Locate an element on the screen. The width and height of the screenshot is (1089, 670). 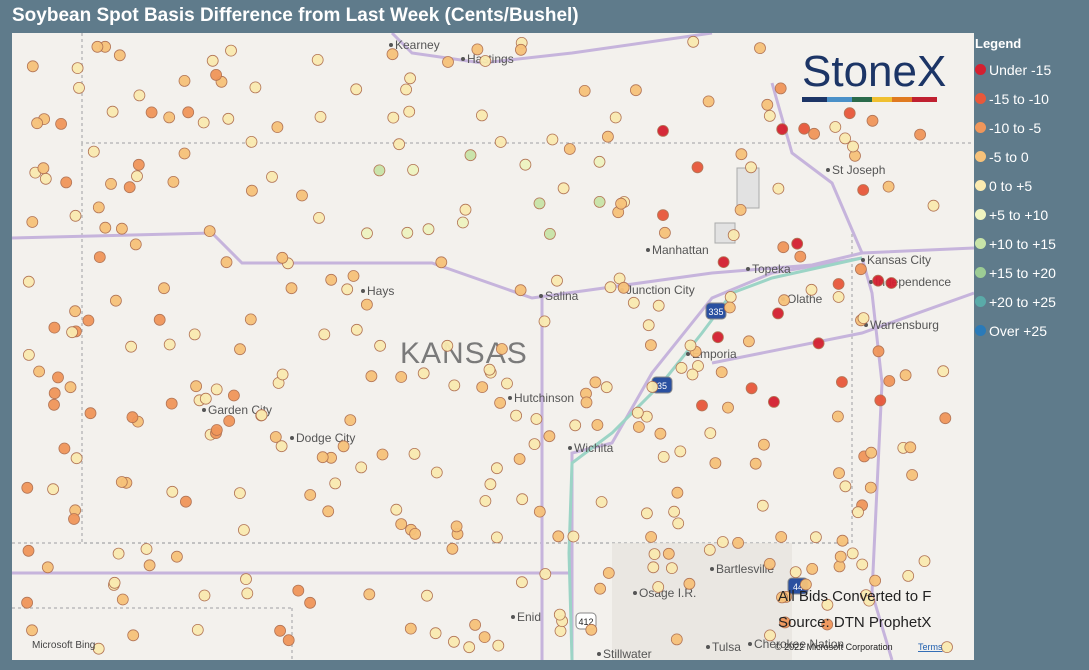
city-label: Olathe is located at coordinates (805, 299).